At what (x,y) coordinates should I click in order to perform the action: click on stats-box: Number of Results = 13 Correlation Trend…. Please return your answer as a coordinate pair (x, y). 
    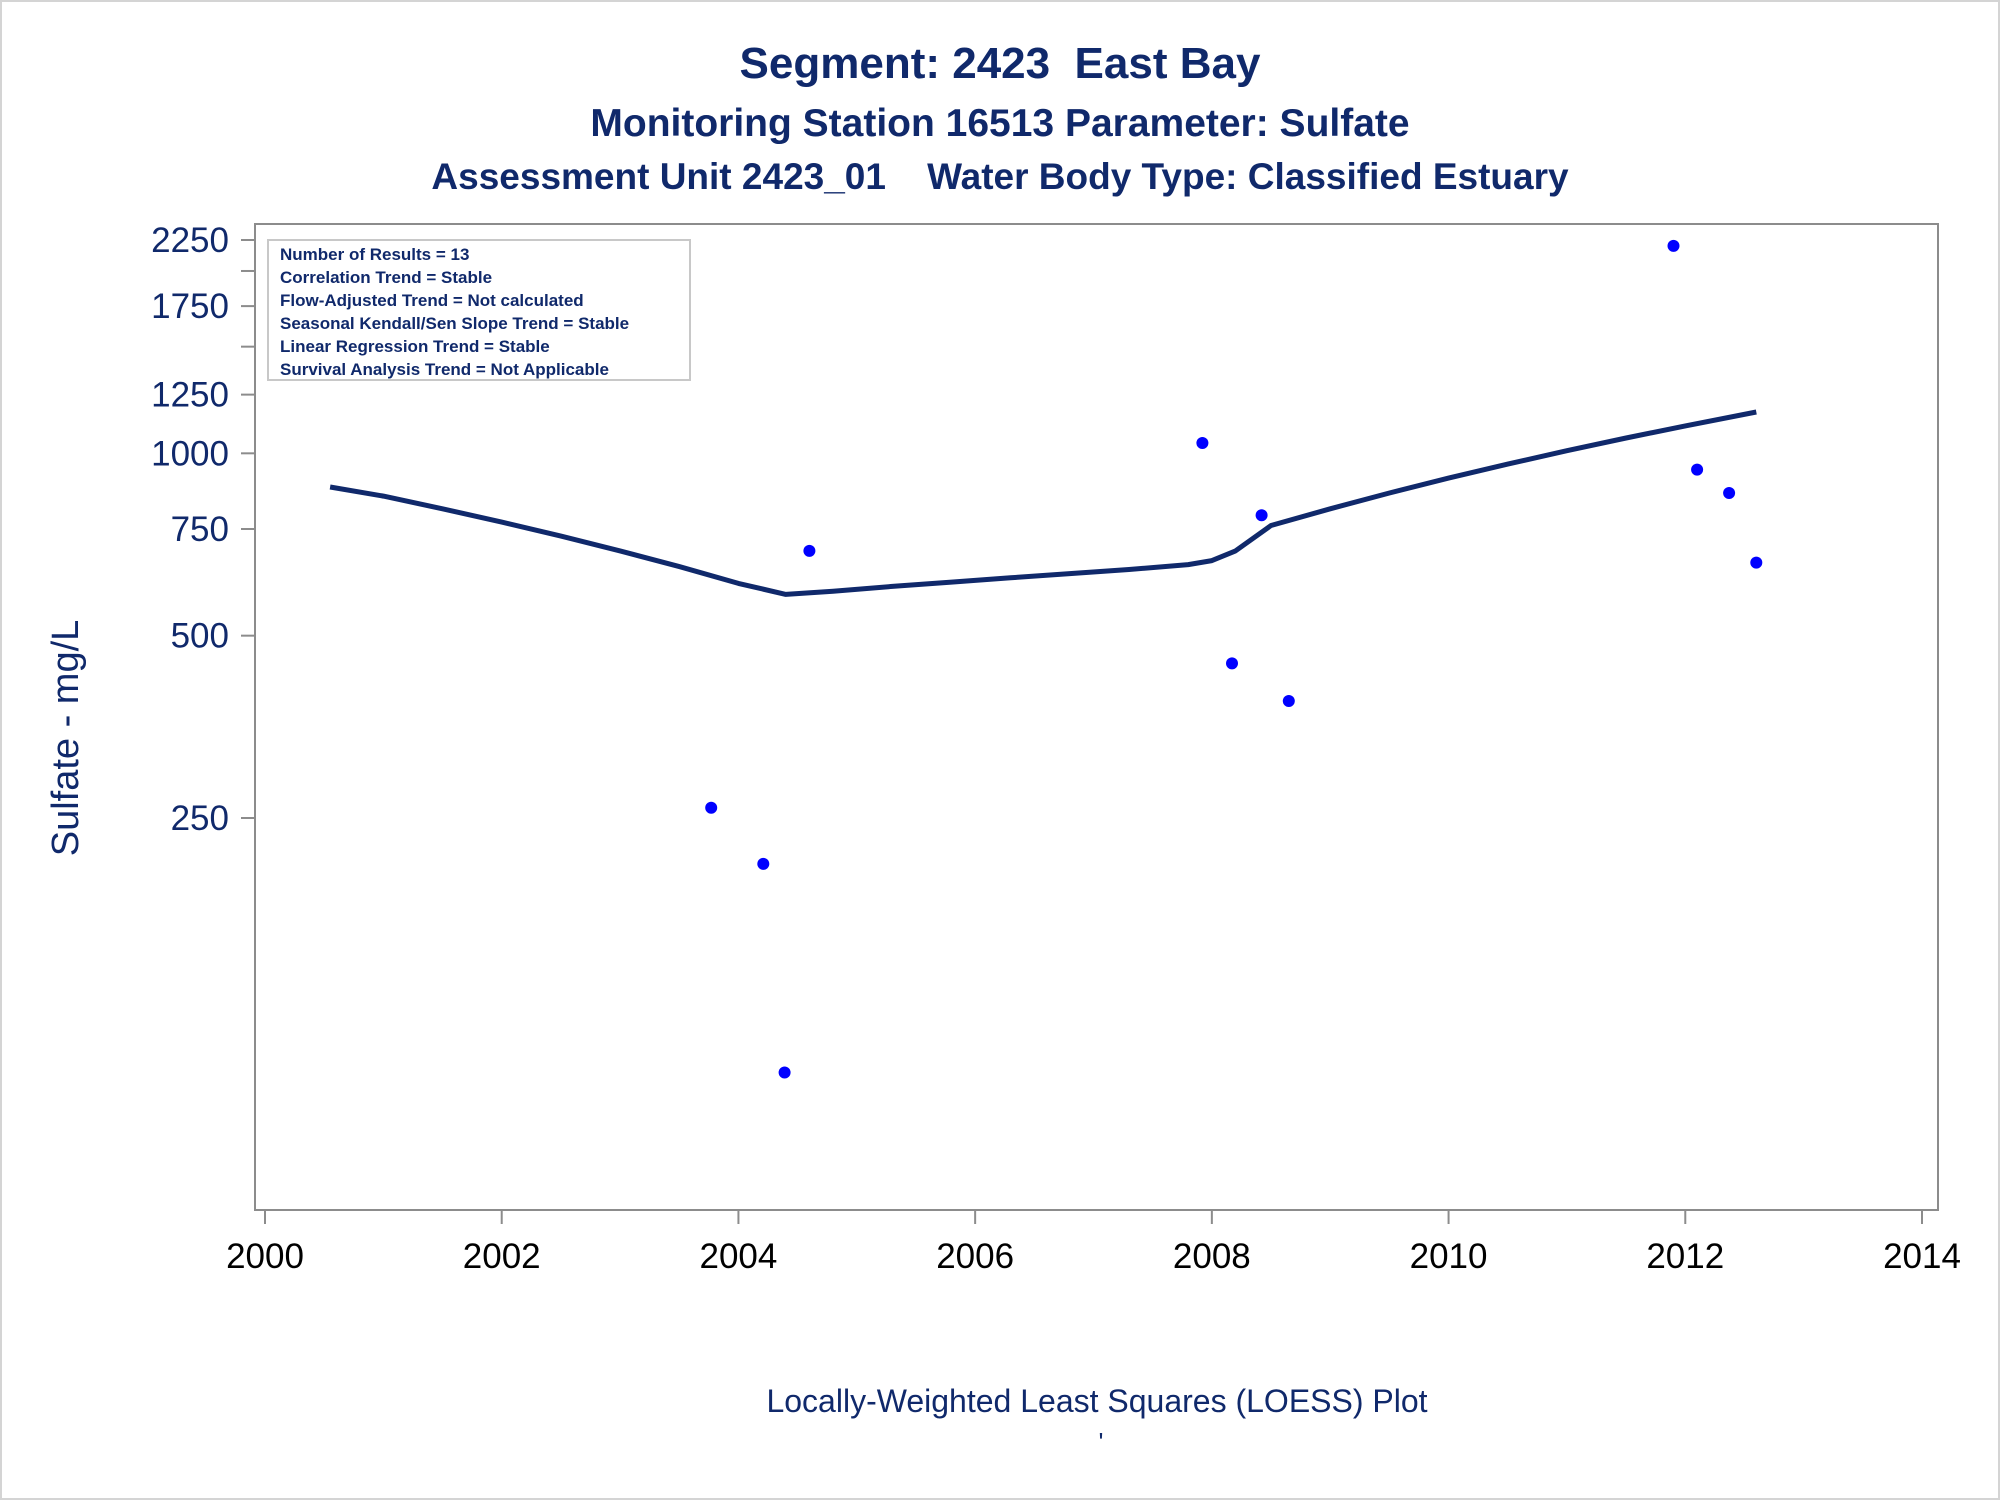
    Looking at the image, I should click on (479, 310).